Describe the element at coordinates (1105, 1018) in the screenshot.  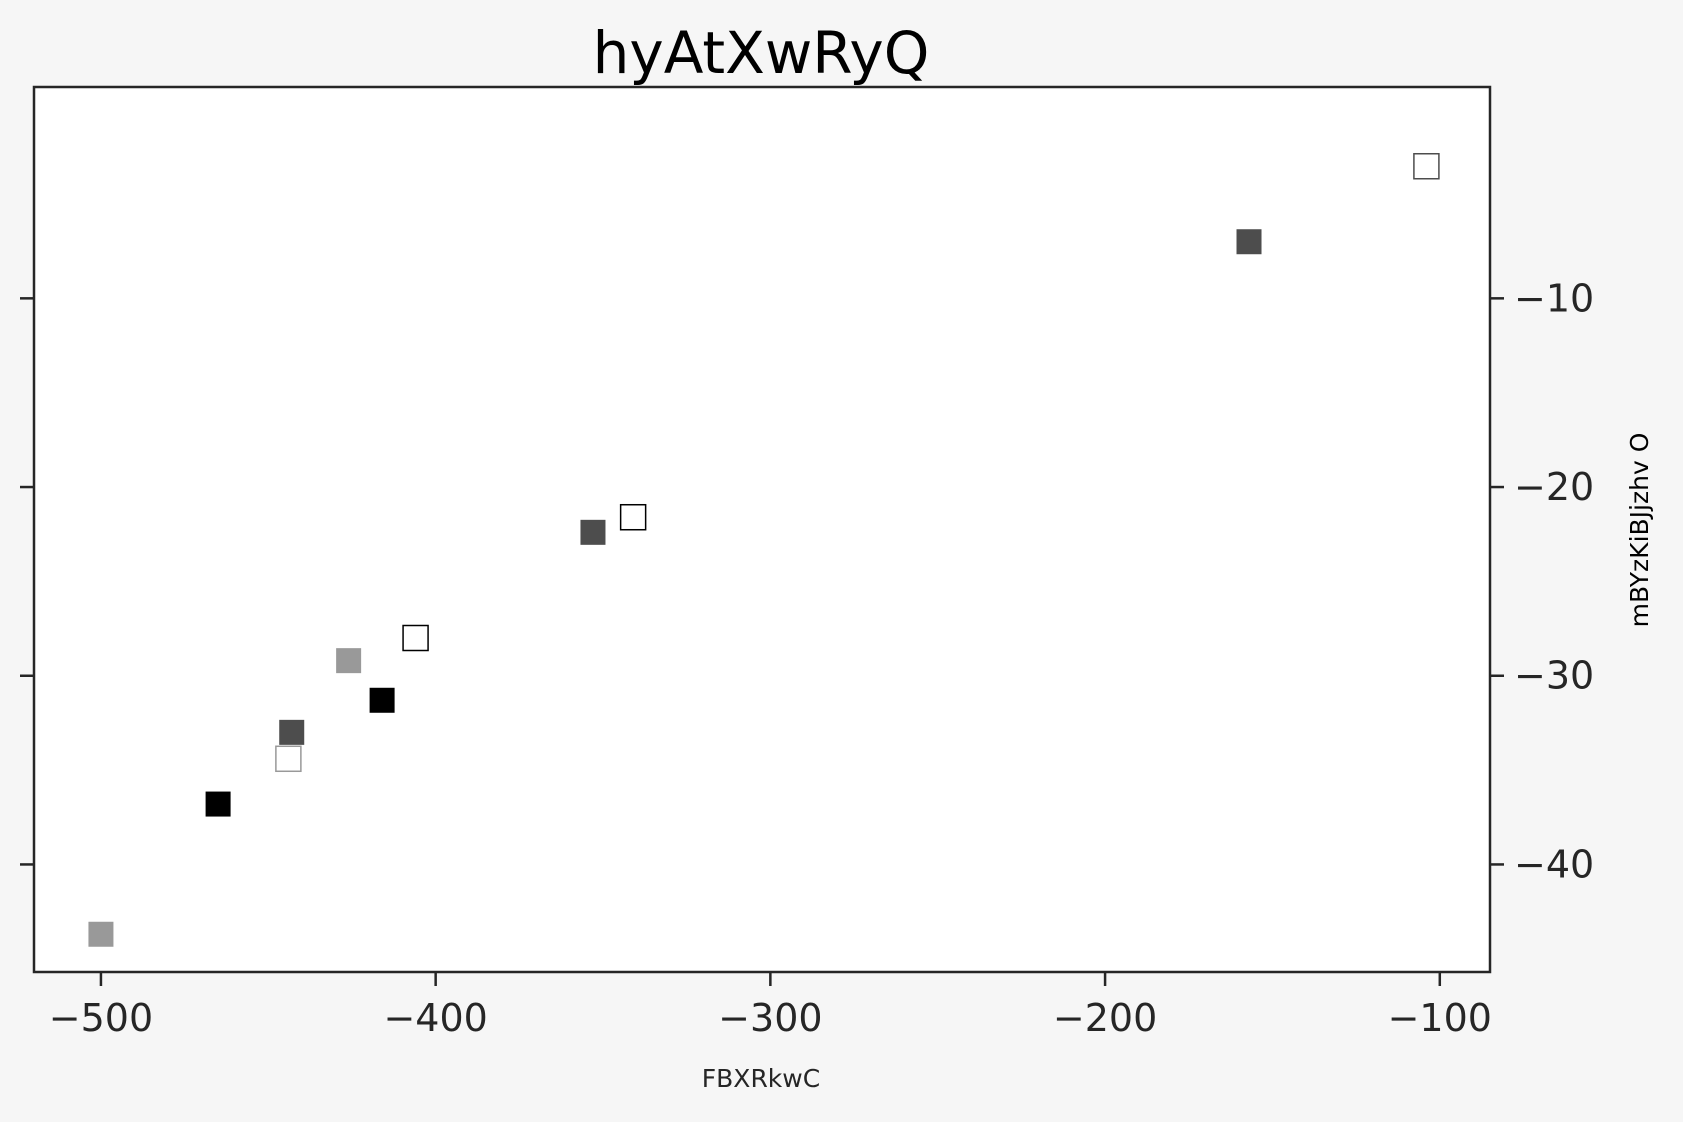
I see `x-tick-label: −200` at that location.